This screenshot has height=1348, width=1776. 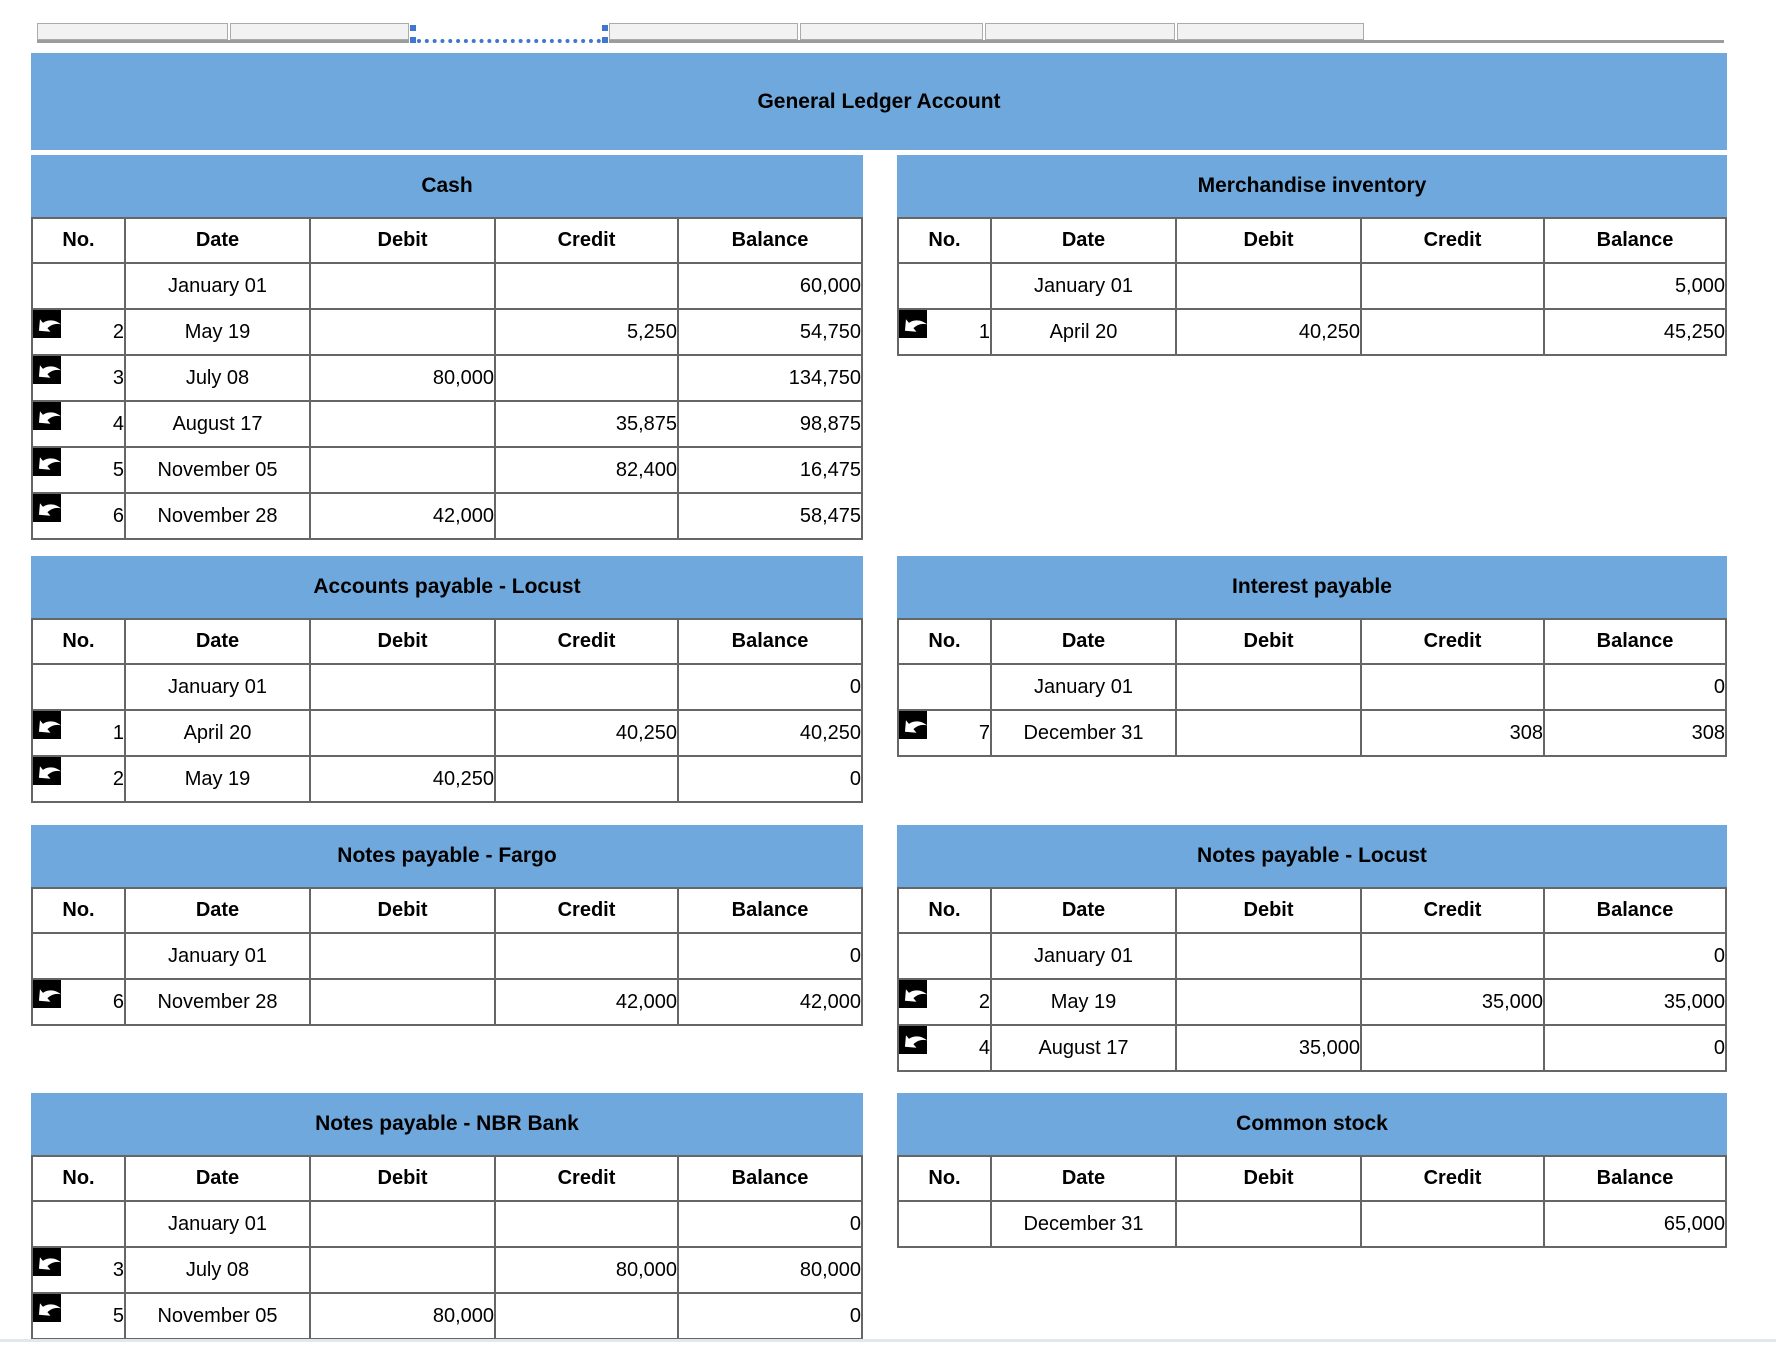 What do you see at coordinates (1635, 1002) in the screenshot?
I see `cell-balance: 35,000` at bounding box center [1635, 1002].